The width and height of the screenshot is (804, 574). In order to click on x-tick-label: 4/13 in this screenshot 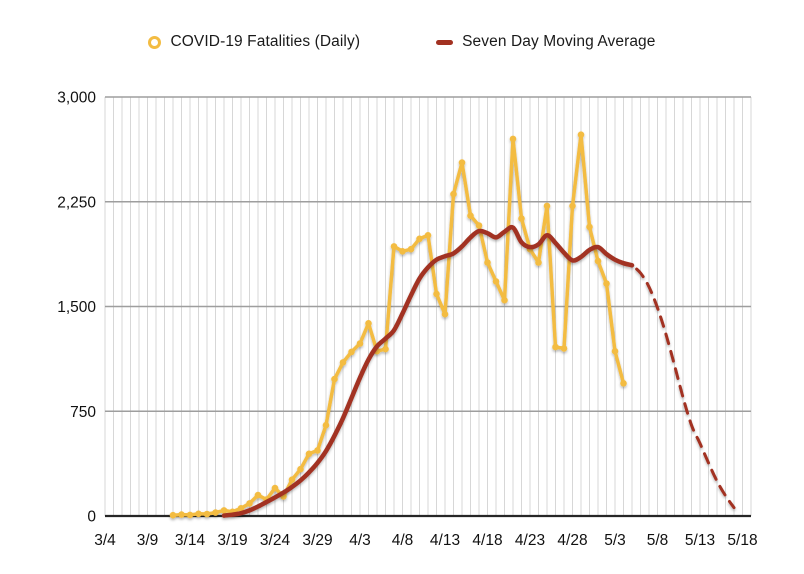, I will do `click(445, 540)`.